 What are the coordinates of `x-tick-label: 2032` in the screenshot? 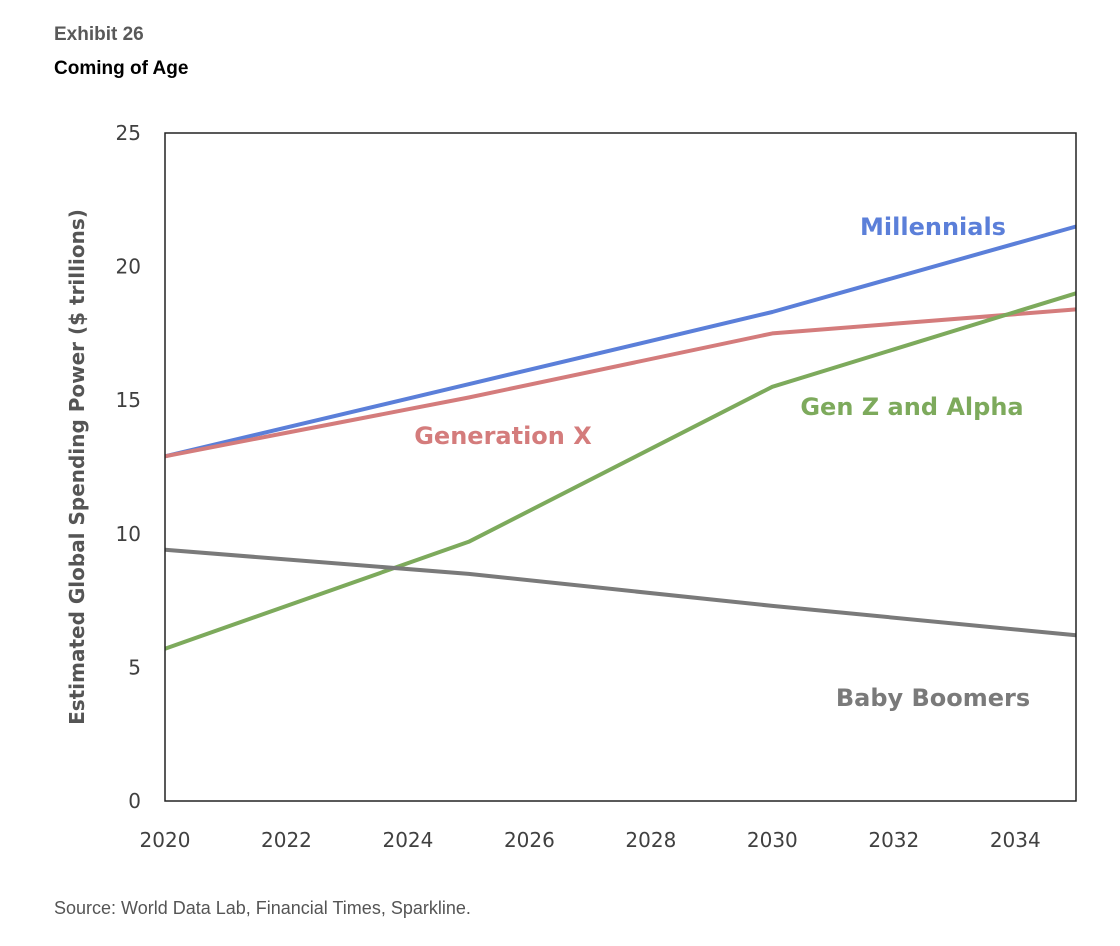 It's located at (893, 840).